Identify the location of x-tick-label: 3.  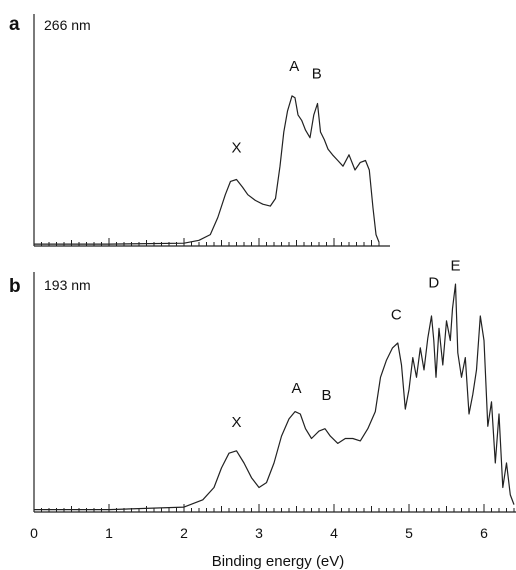
(259, 533).